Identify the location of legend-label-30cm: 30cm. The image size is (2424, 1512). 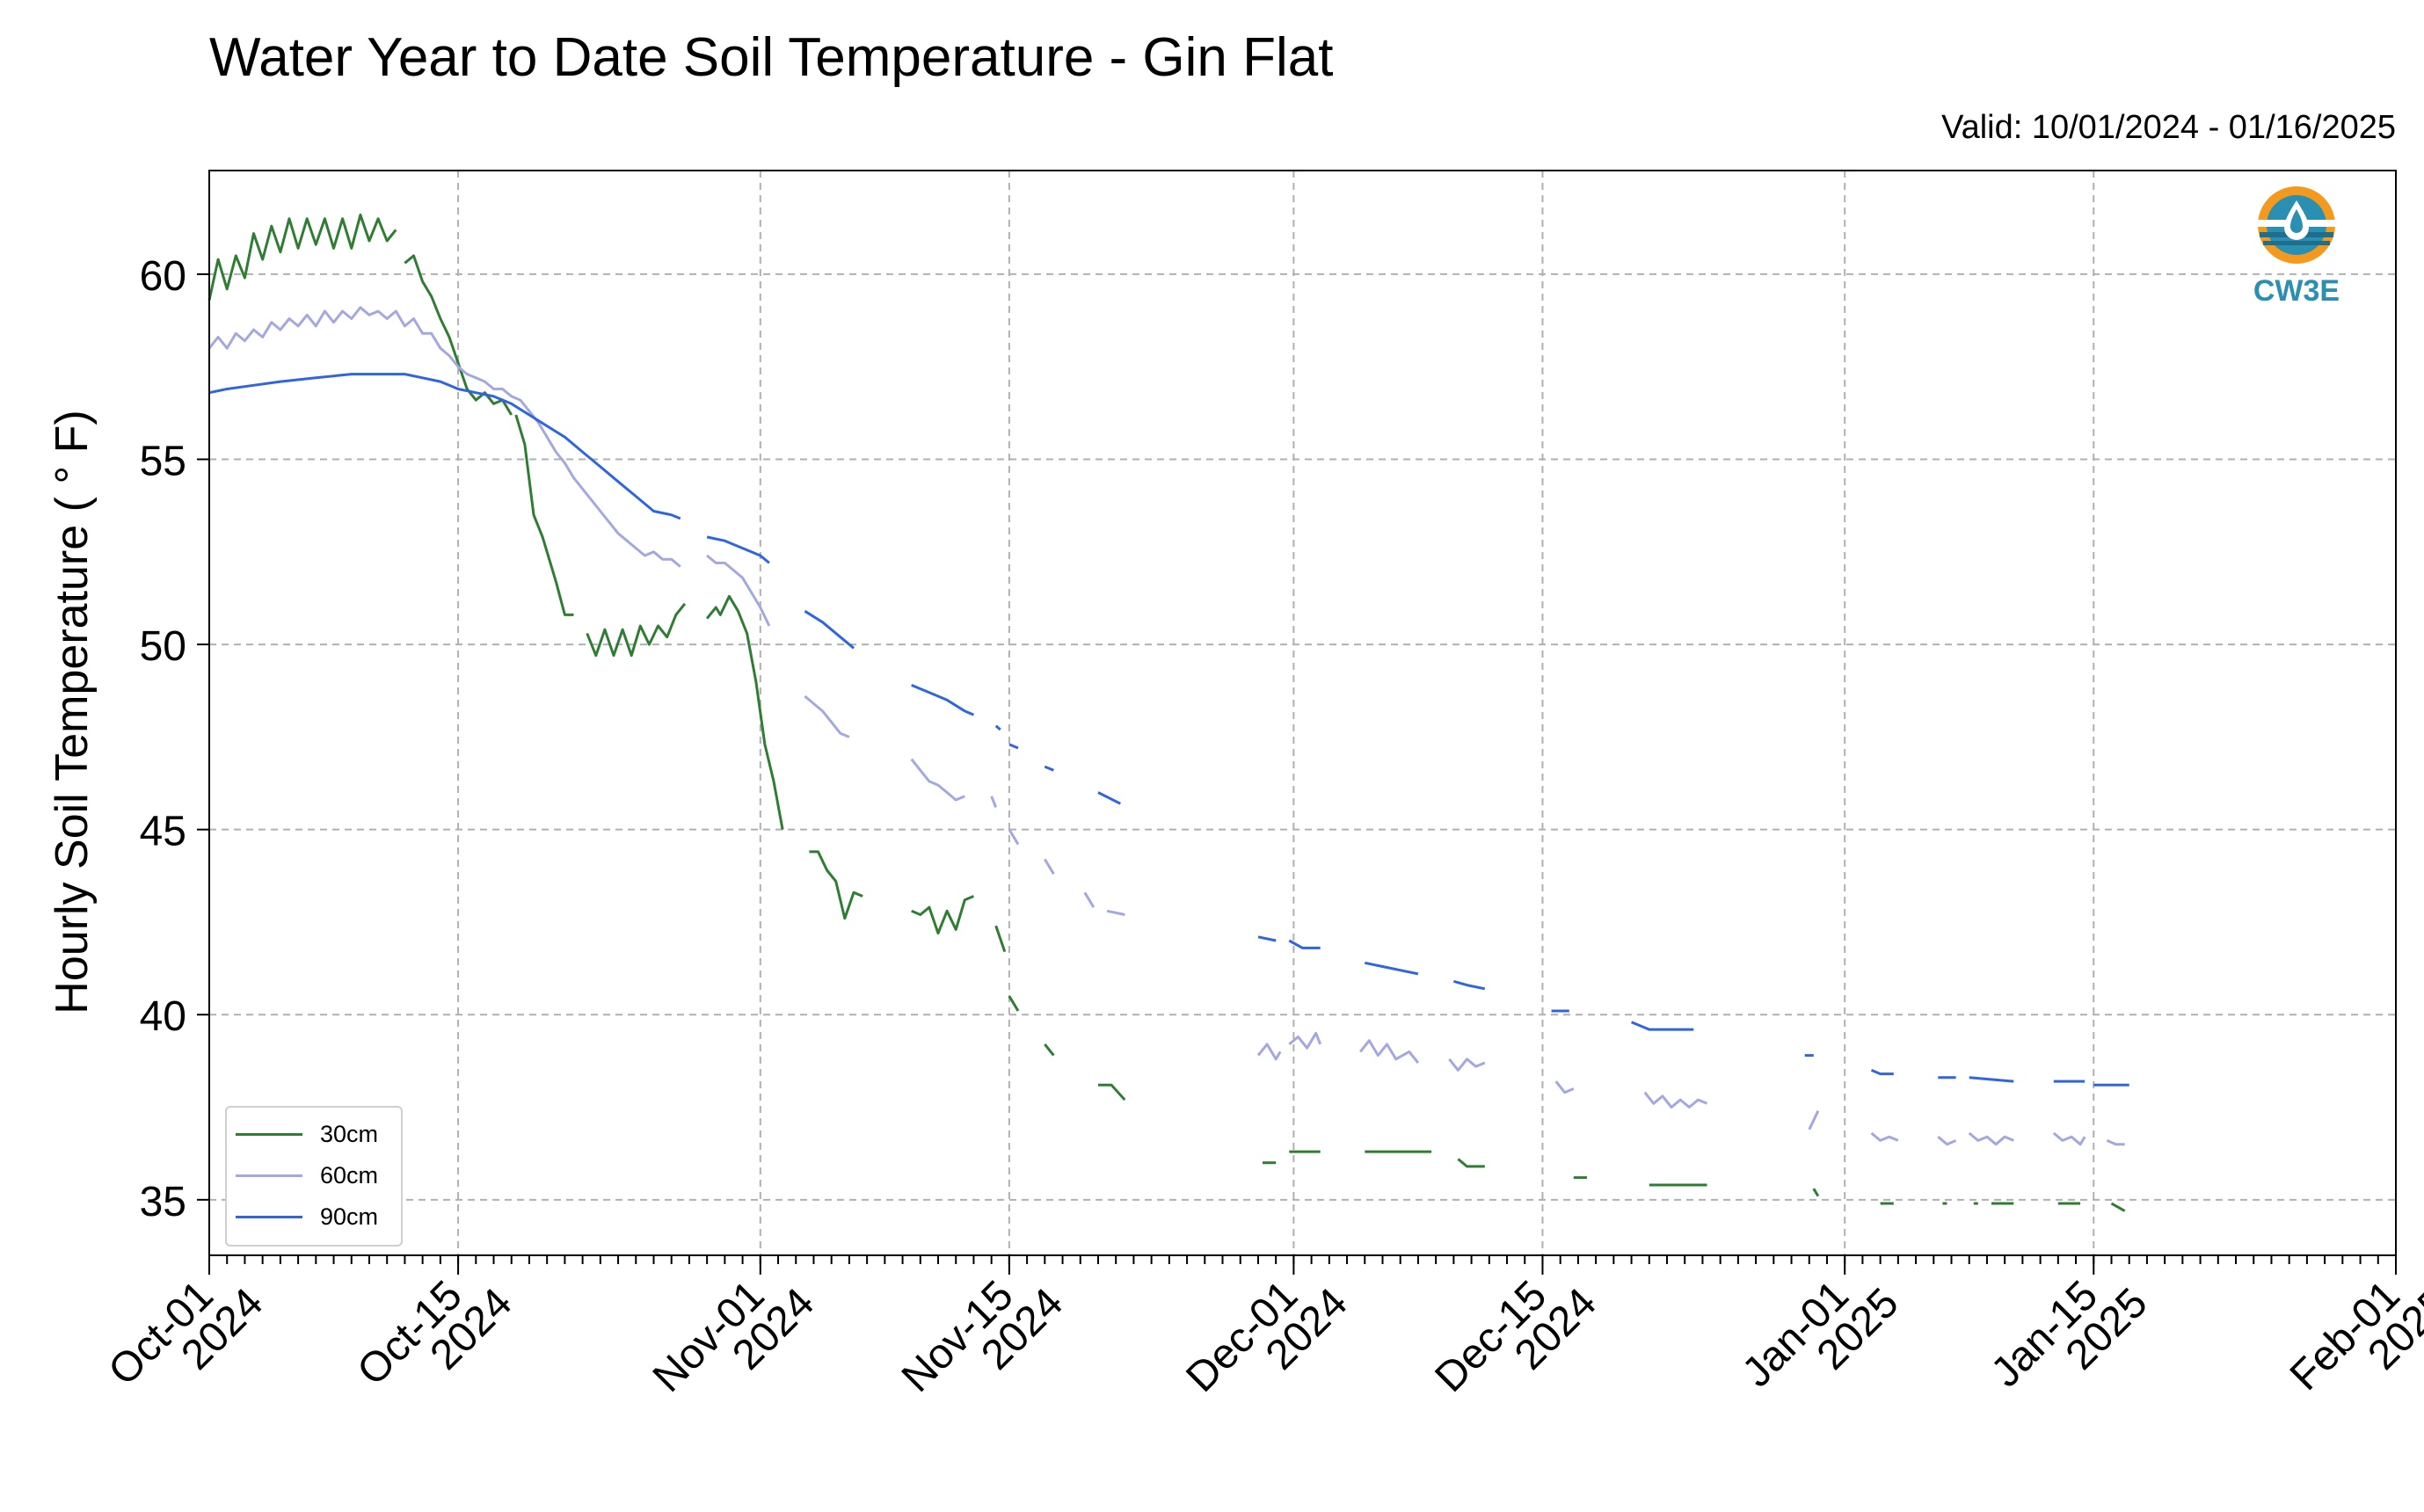
(350, 1134).